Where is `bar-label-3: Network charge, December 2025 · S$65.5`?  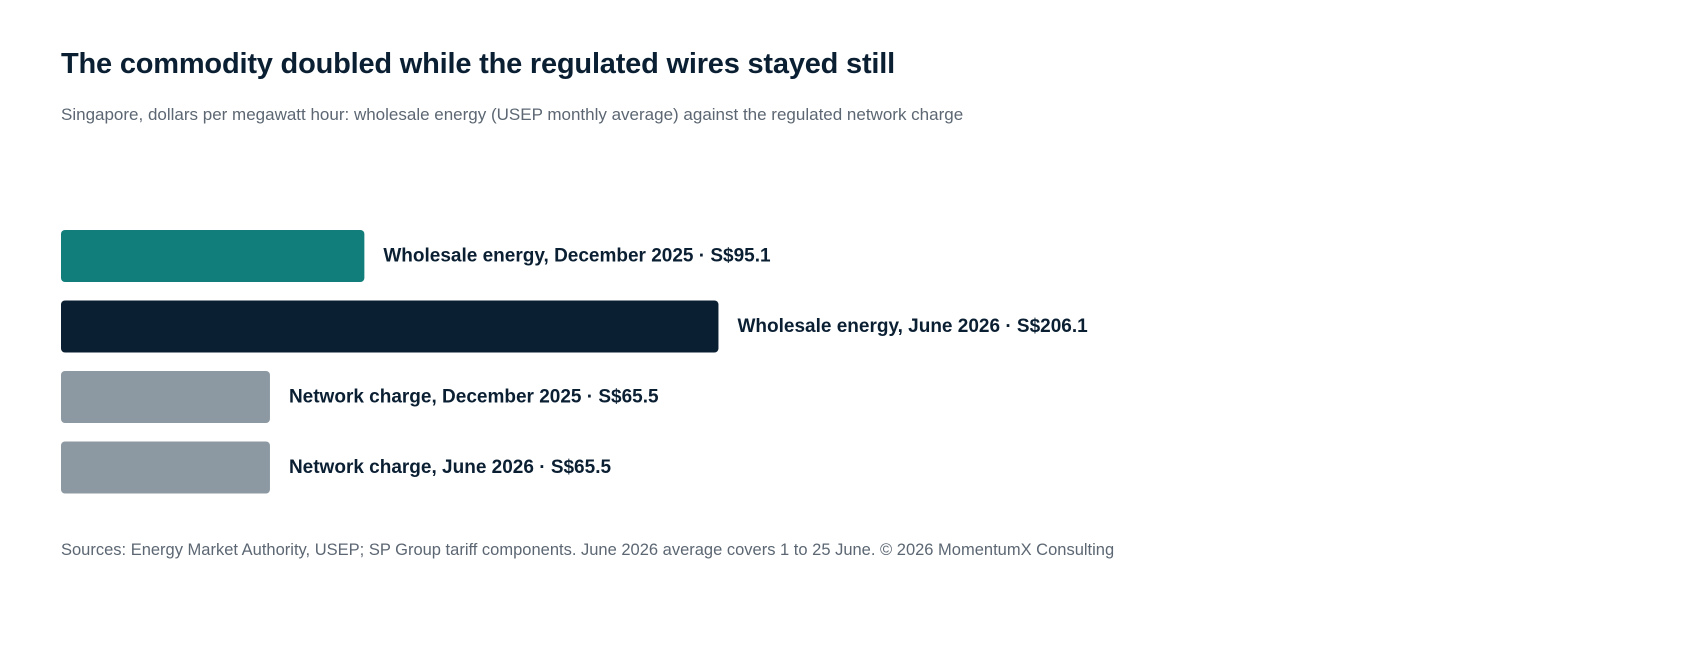 bar-label-3: Network charge, December 2025 · S$65.5 is located at coordinates (474, 397).